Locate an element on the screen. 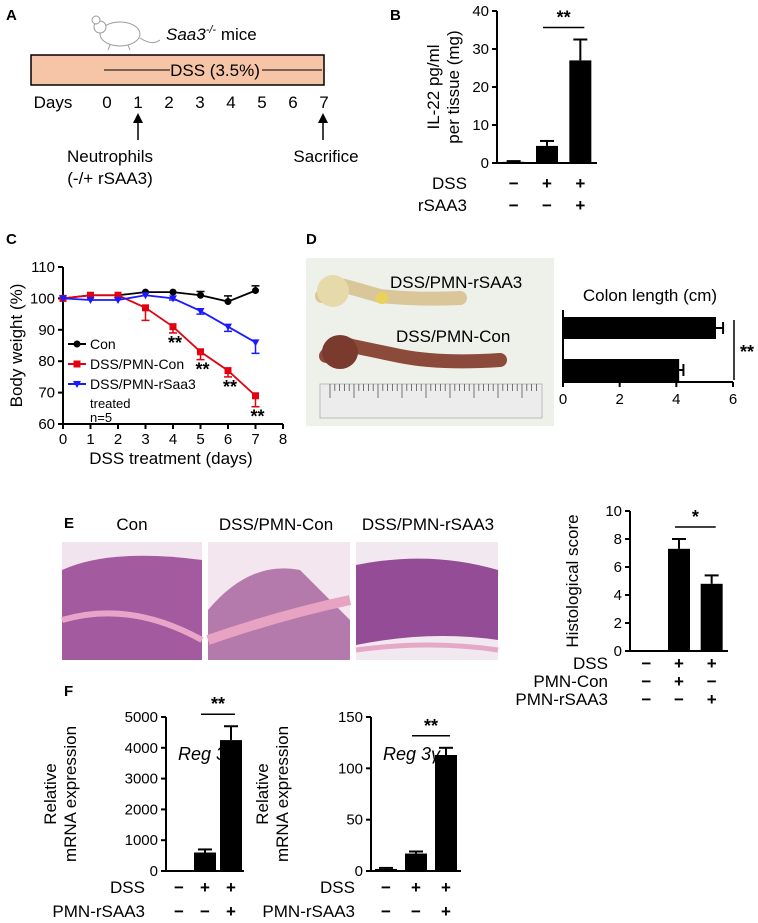 The height and width of the screenshot is (923, 758). legend-label: Con is located at coordinates (103, 344).